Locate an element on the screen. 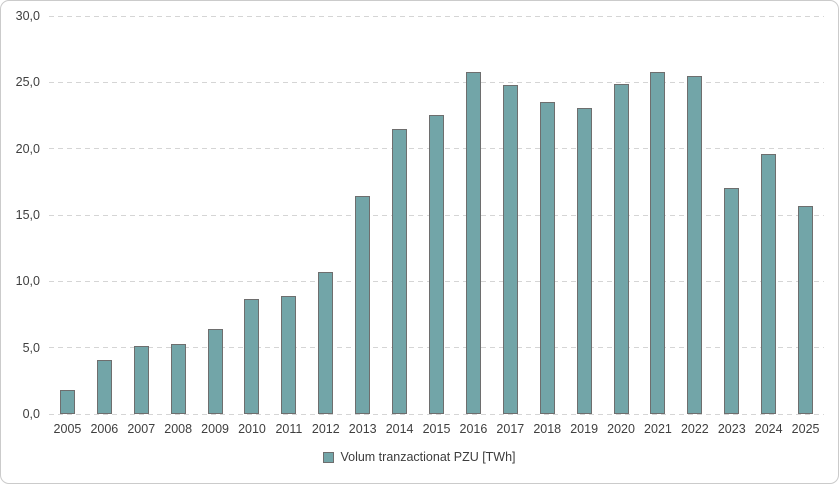 The image size is (839, 484). bar-2019 is located at coordinates (584, 261).